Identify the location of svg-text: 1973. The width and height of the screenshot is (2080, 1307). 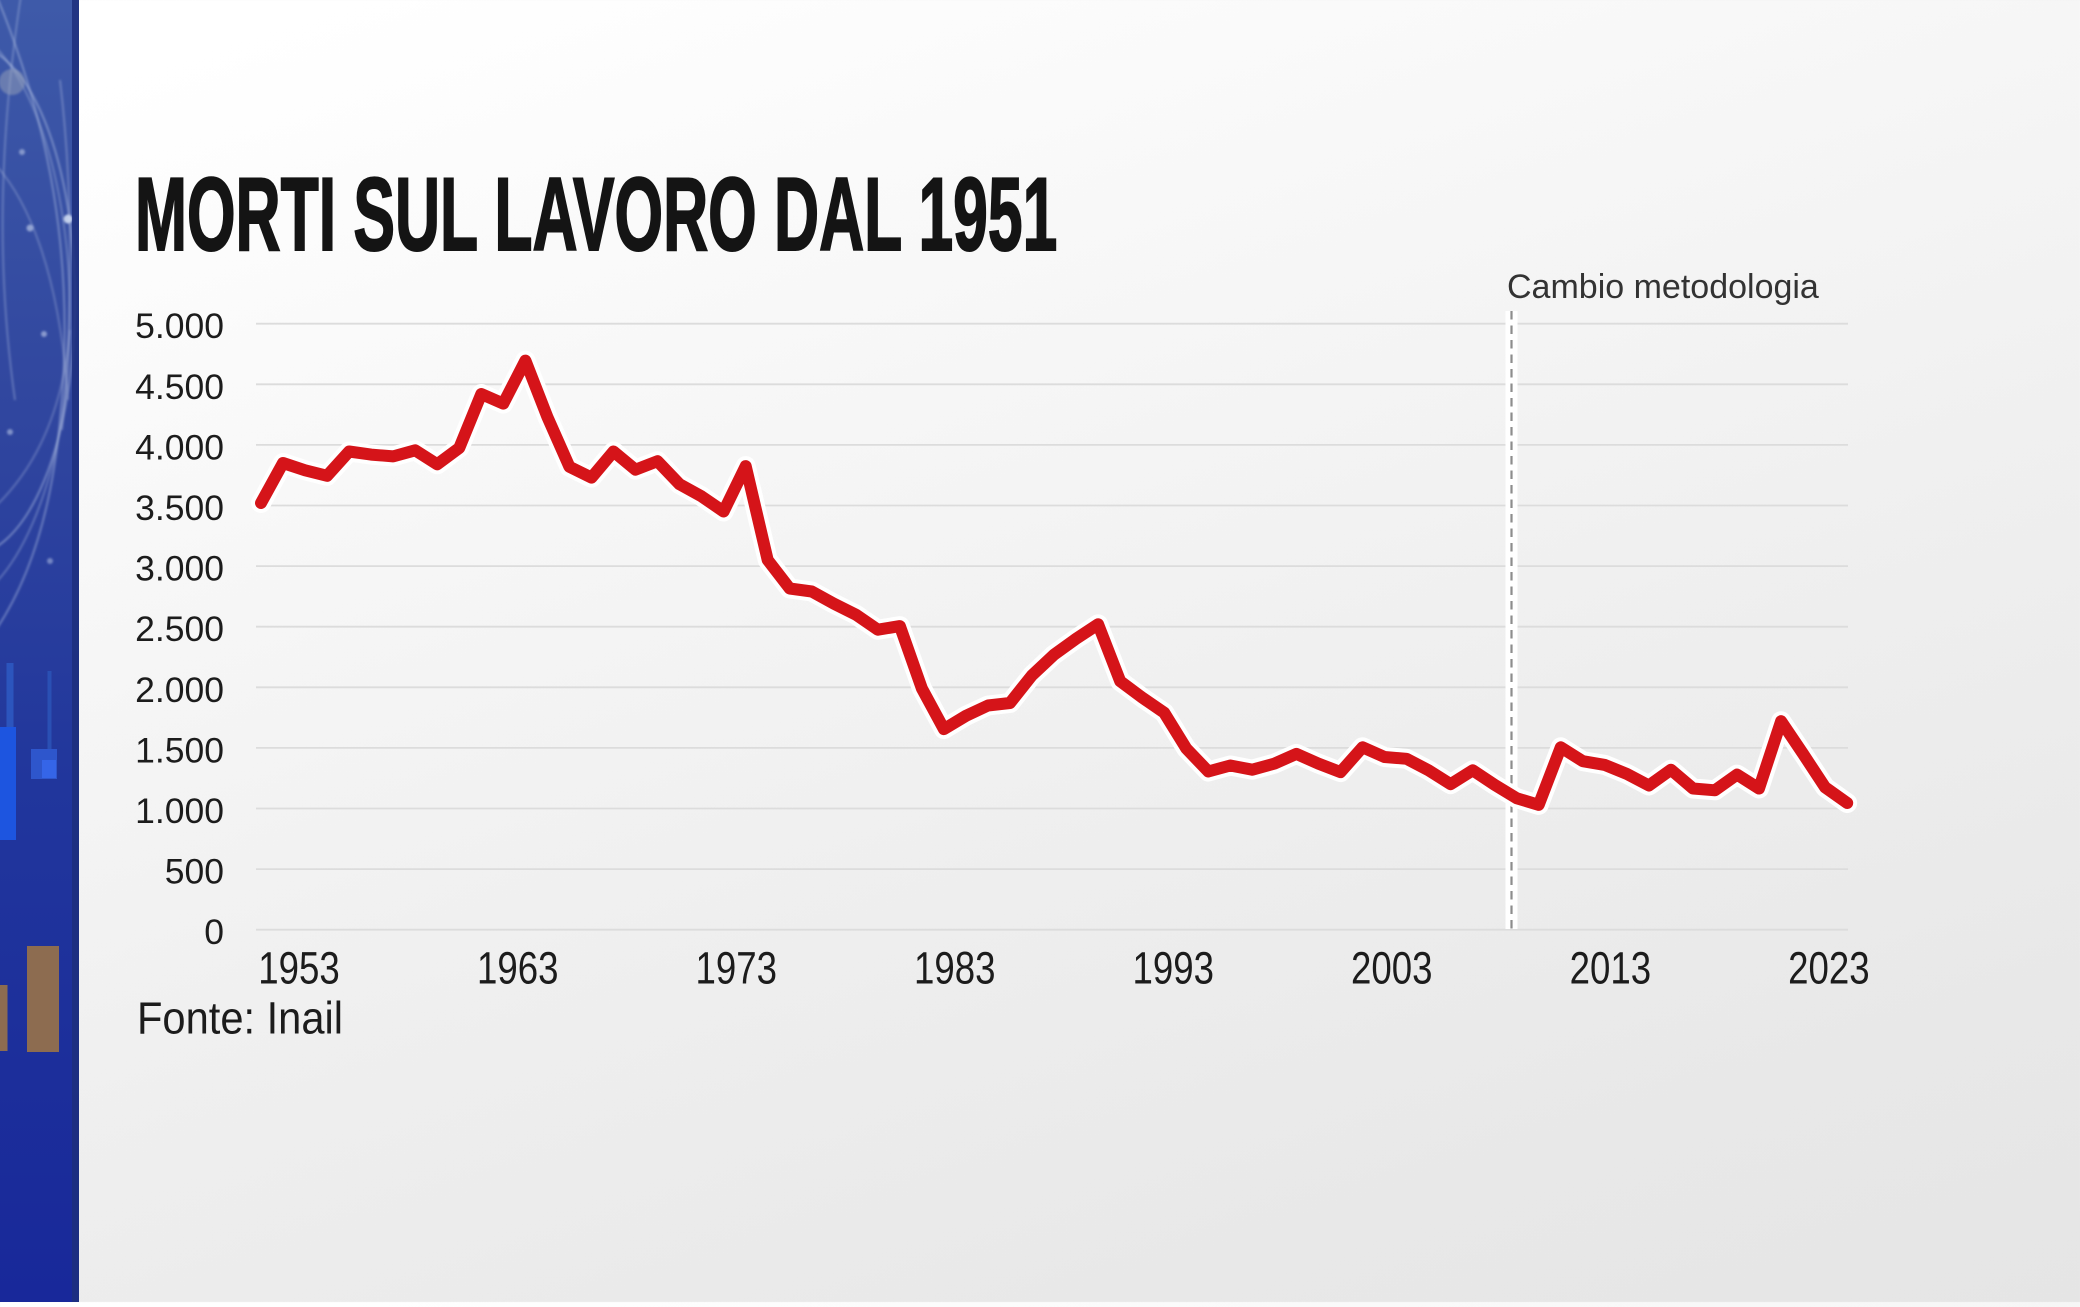
(736, 968).